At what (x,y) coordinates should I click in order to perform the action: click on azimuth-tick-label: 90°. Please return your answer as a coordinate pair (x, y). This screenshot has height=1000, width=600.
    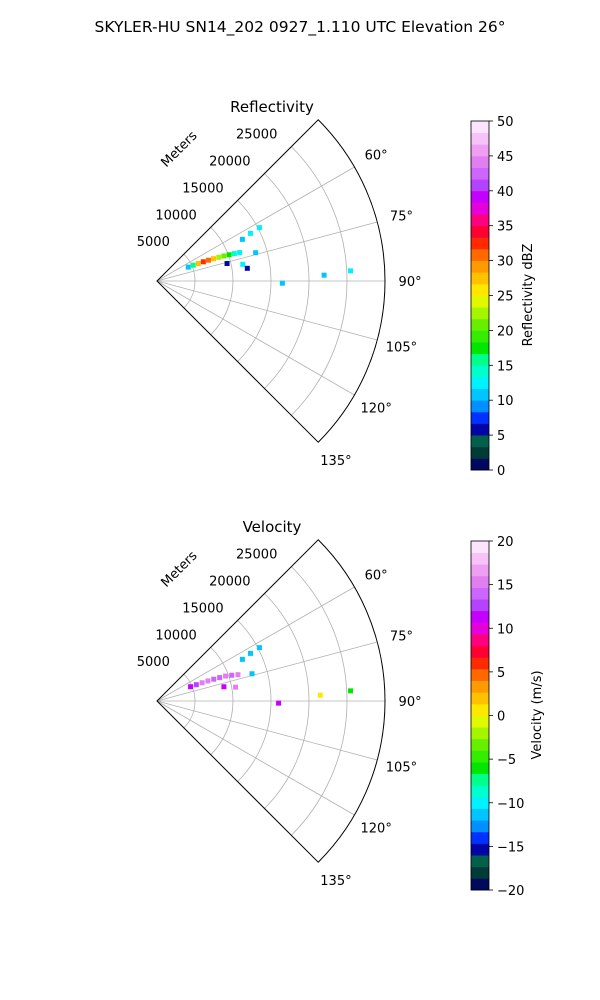
    Looking at the image, I should click on (410, 702).